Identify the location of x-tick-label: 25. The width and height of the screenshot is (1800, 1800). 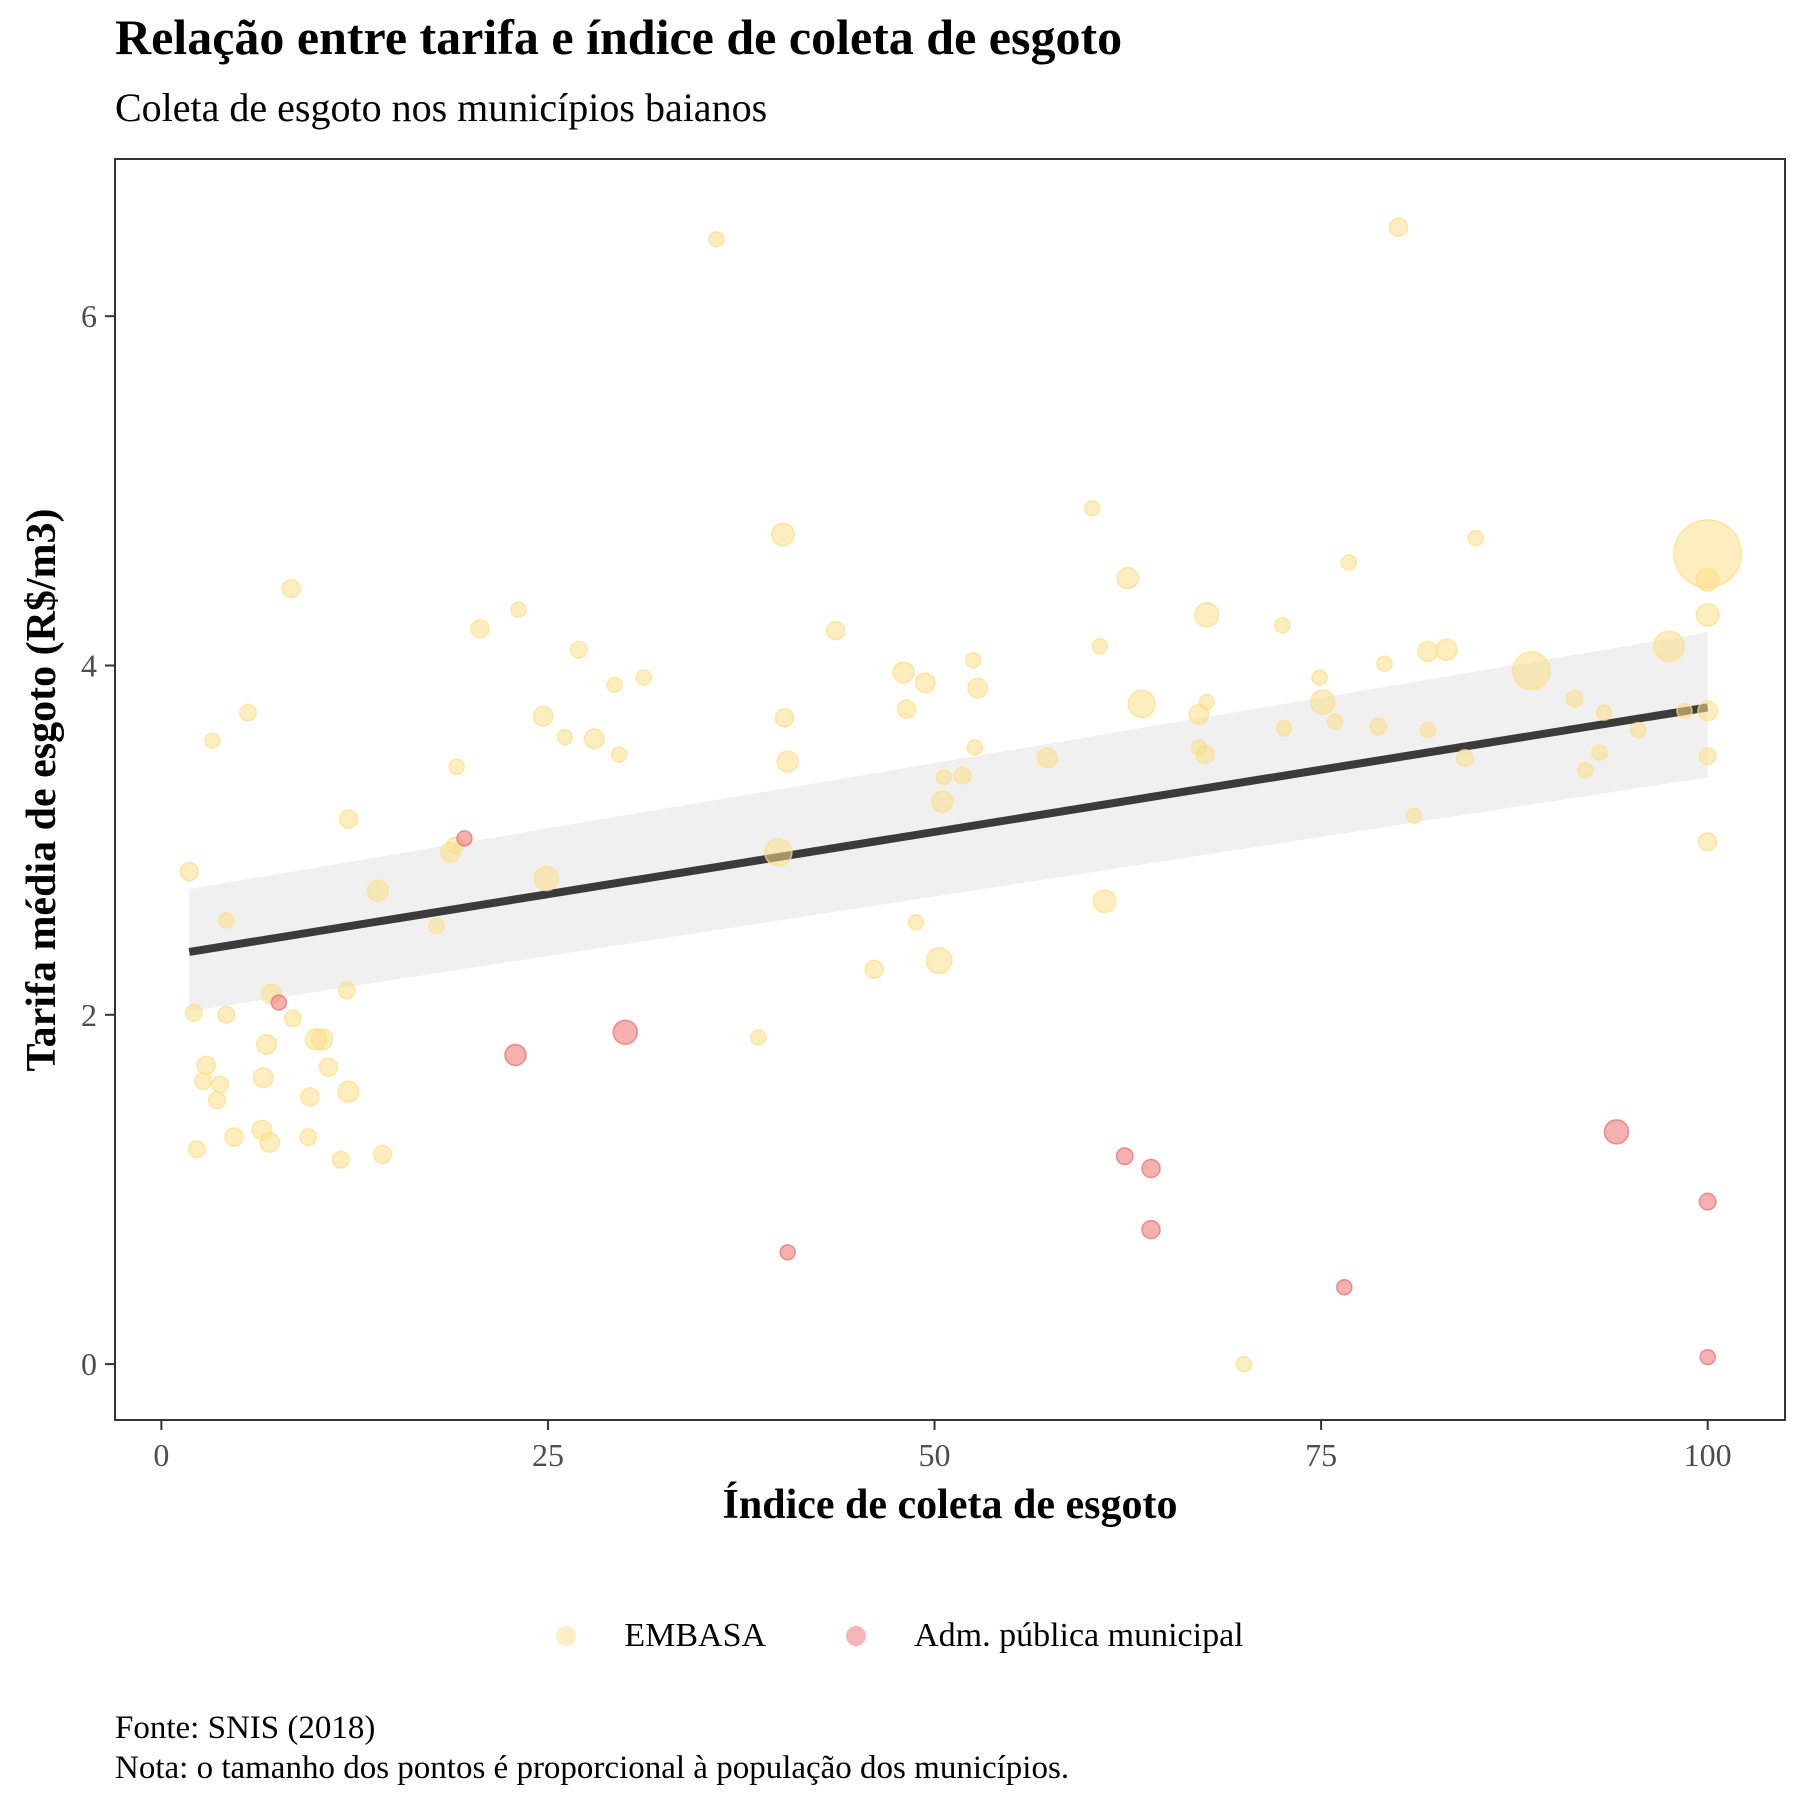
(548, 1455).